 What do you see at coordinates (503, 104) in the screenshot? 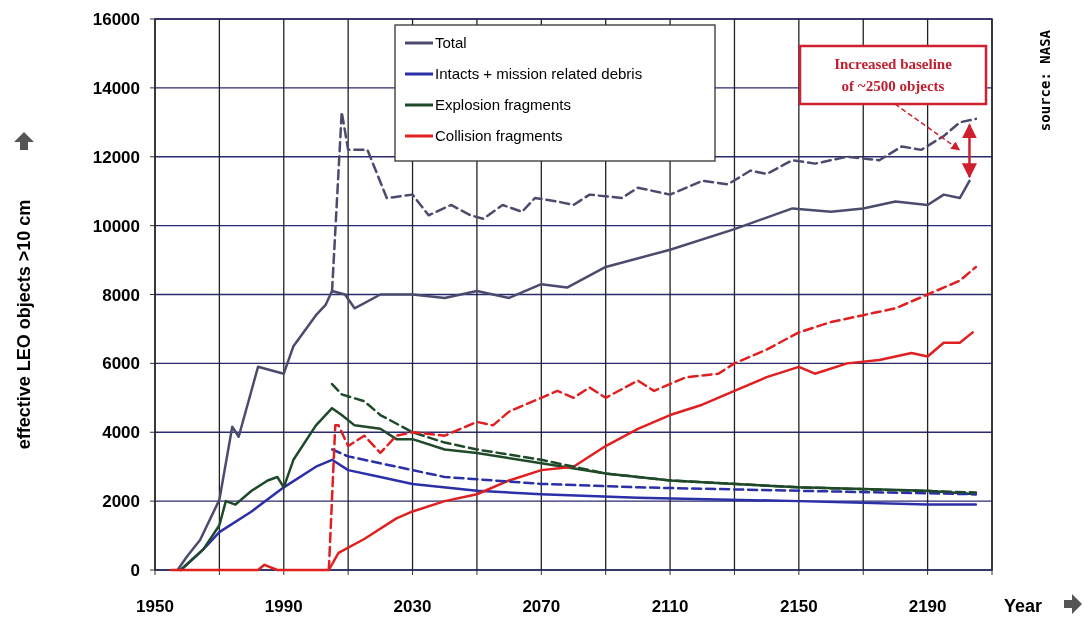
I see `legend-label: Explosion fragments` at bounding box center [503, 104].